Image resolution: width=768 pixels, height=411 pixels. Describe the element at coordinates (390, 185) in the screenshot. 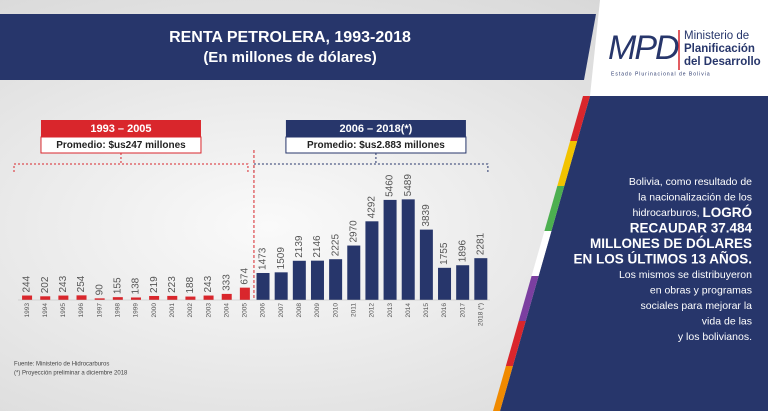

I see `value-label: 5460` at that location.